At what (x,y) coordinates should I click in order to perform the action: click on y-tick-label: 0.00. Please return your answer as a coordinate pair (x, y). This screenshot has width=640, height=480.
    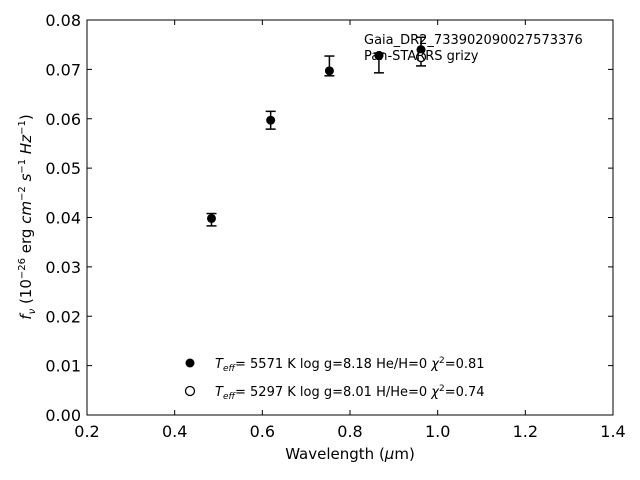
    Looking at the image, I should click on (63, 415).